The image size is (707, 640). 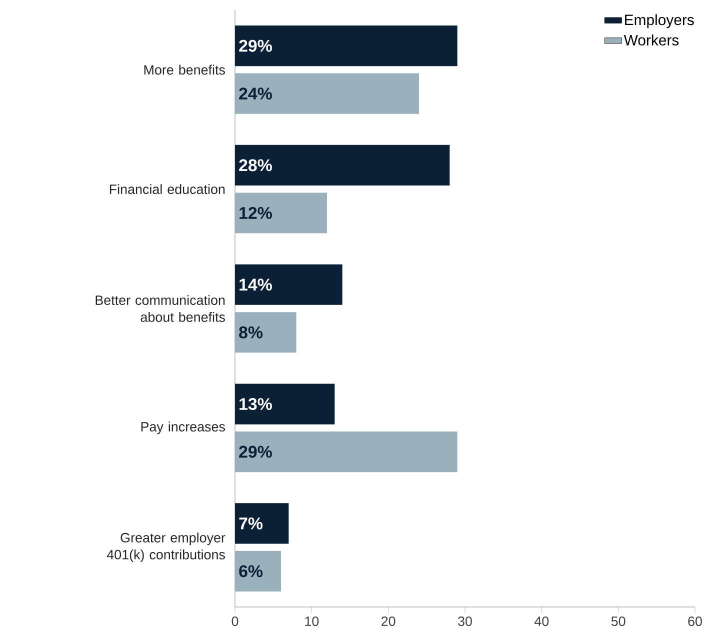 I want to click on x-tick-label: 30, so click(x=465, y=621).